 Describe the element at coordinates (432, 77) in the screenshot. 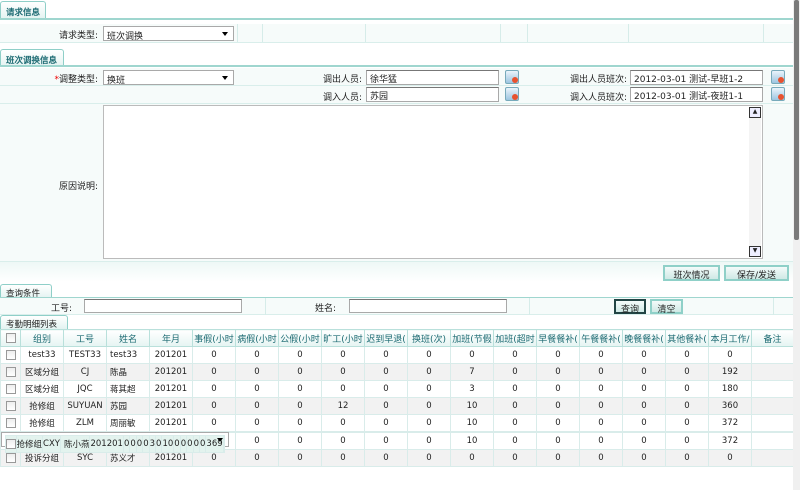

I see `out-person-input: 徐华猛` at that location.